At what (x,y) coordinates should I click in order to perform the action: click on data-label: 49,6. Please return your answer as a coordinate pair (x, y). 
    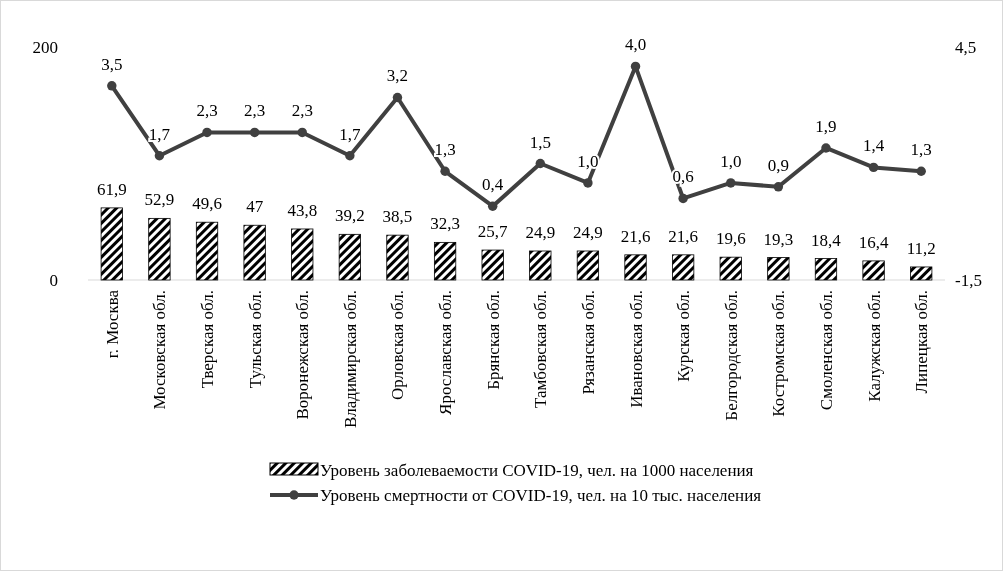
    Looking at the image, I should click on (207, 204).